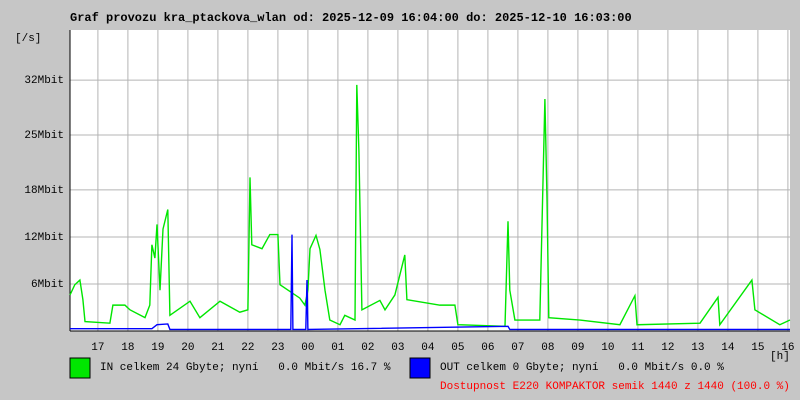  What do you see at coordinates (577, 348) in the screenshot?
I see `x-tick-label: 09` at bounding box center [577, 348].